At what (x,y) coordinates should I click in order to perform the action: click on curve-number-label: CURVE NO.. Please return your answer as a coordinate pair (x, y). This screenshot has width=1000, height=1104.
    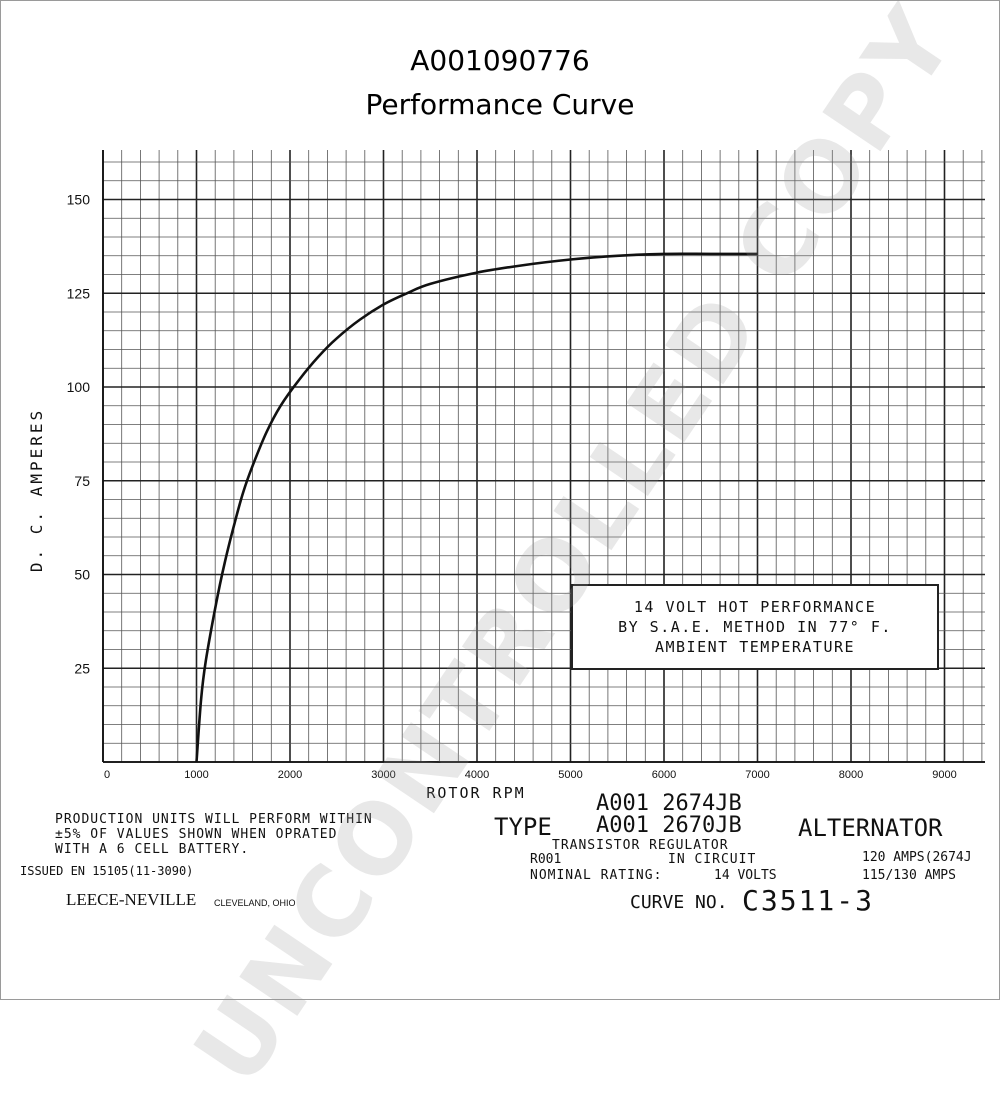
    Looking at the image, I should click on (679, 902).